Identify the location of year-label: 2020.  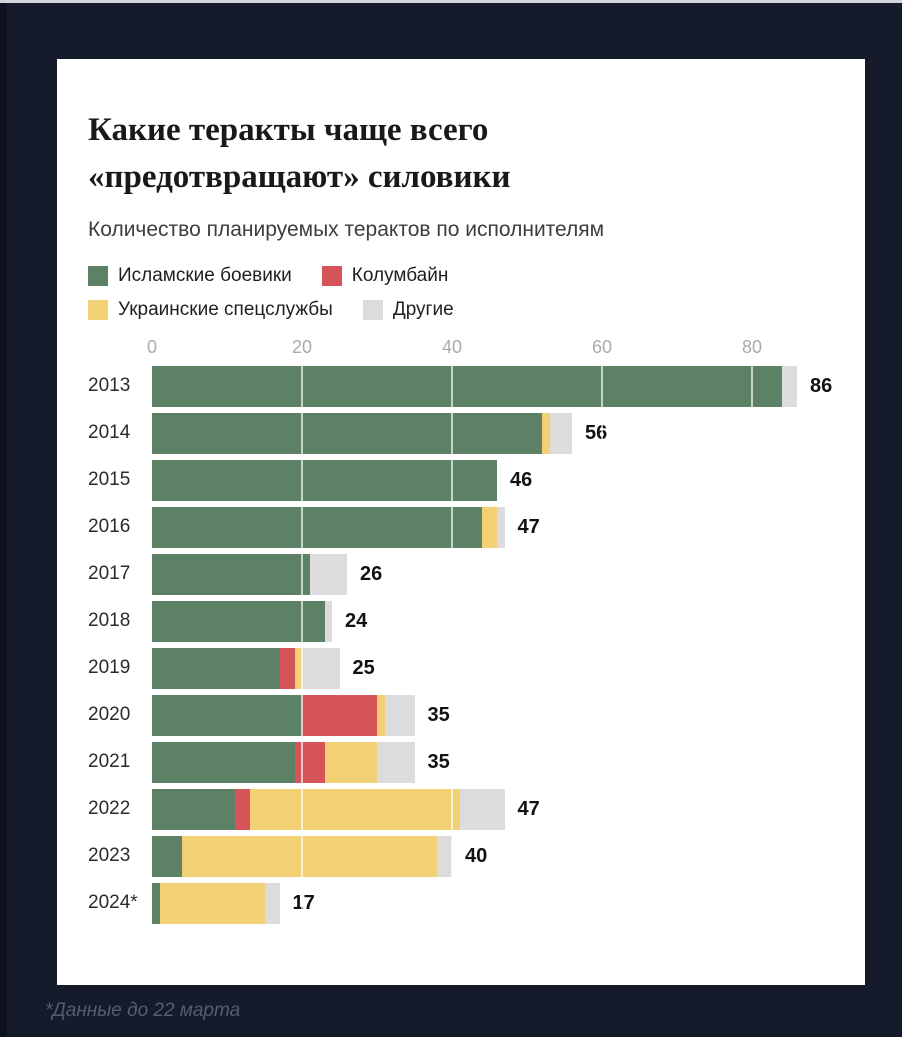
(109, 715).